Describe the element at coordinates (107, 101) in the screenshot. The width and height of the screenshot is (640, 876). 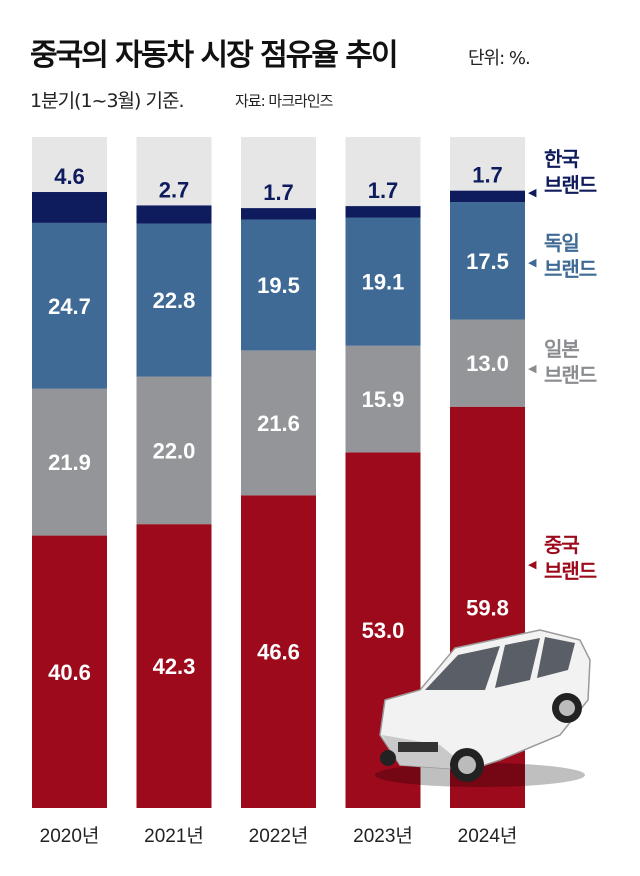
I see `subtitle: 1분기(1~3월) 기준.` at that location.